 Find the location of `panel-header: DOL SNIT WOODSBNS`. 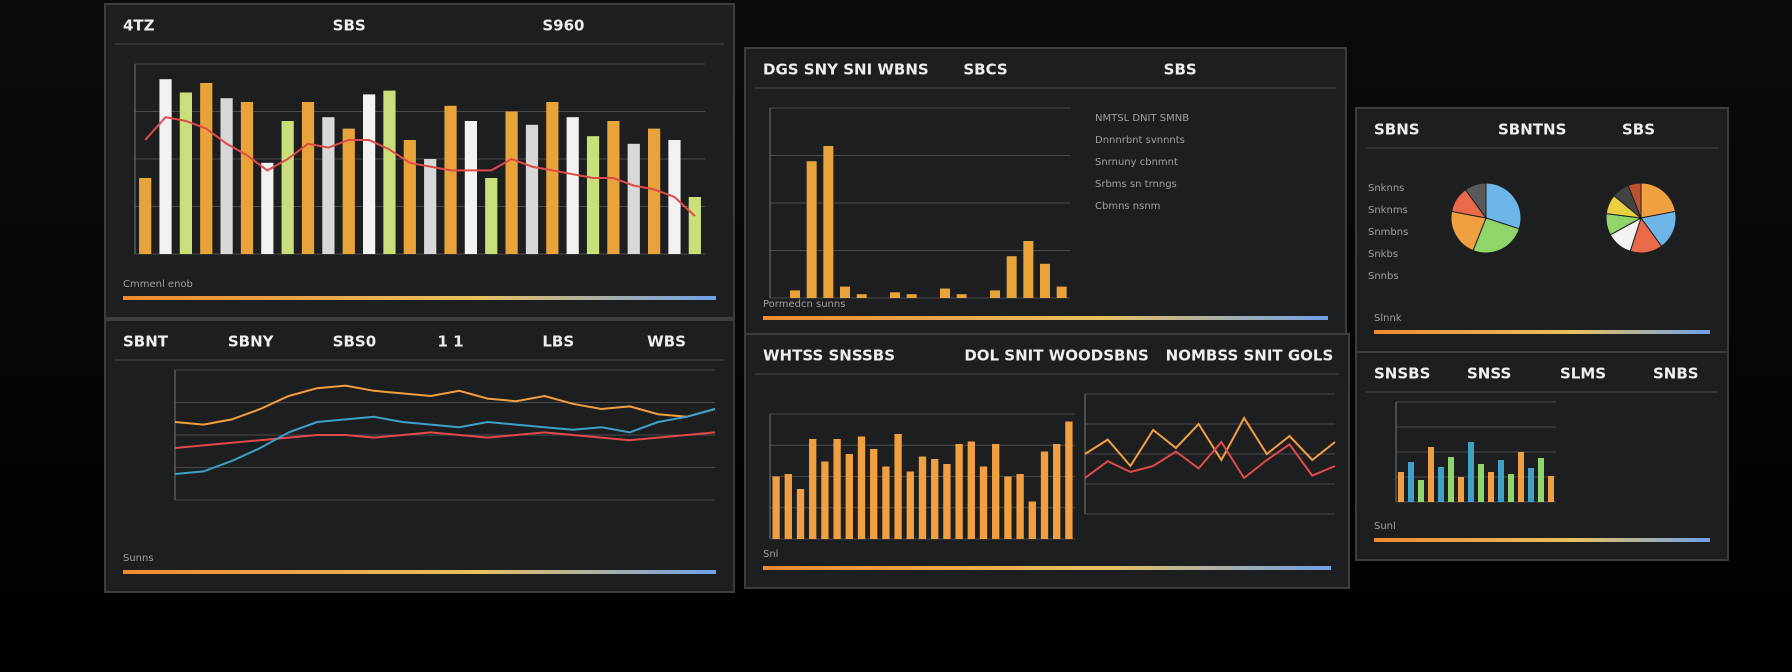

panel-header: DOL SNIT WOODSBNS is located at coordinates (1056, 356).